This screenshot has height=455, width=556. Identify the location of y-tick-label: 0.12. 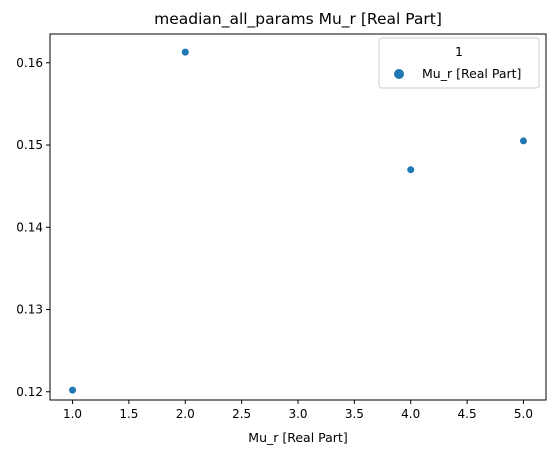
(29, 392).